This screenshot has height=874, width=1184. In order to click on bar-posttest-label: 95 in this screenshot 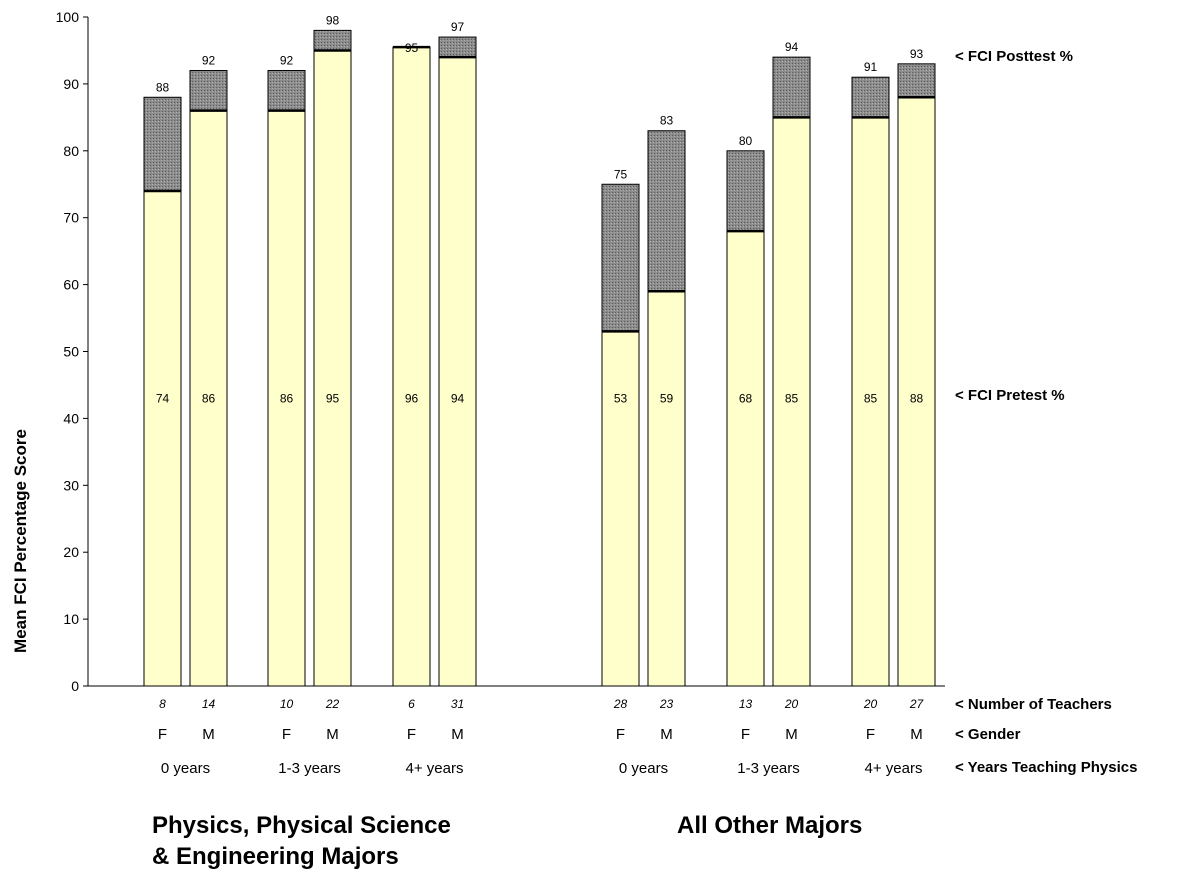, I will do `click(412, 48)`.